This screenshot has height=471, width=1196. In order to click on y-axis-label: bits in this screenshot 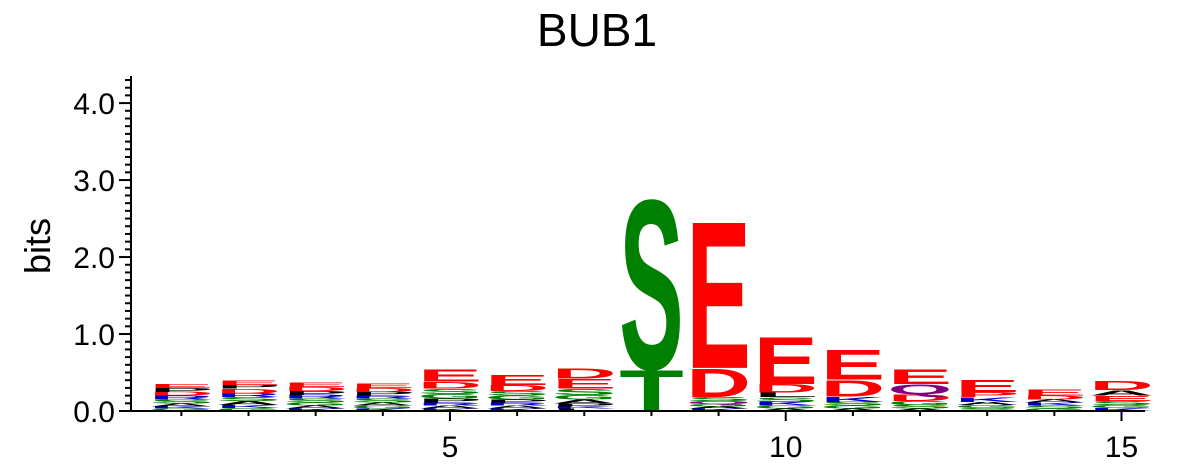, I will do `click(37, 246)`.